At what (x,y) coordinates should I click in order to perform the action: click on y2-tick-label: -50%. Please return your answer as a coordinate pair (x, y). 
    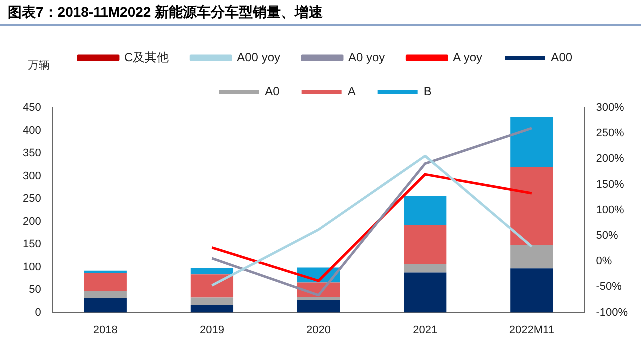
    Looking at the image, I should click on (609, 287).